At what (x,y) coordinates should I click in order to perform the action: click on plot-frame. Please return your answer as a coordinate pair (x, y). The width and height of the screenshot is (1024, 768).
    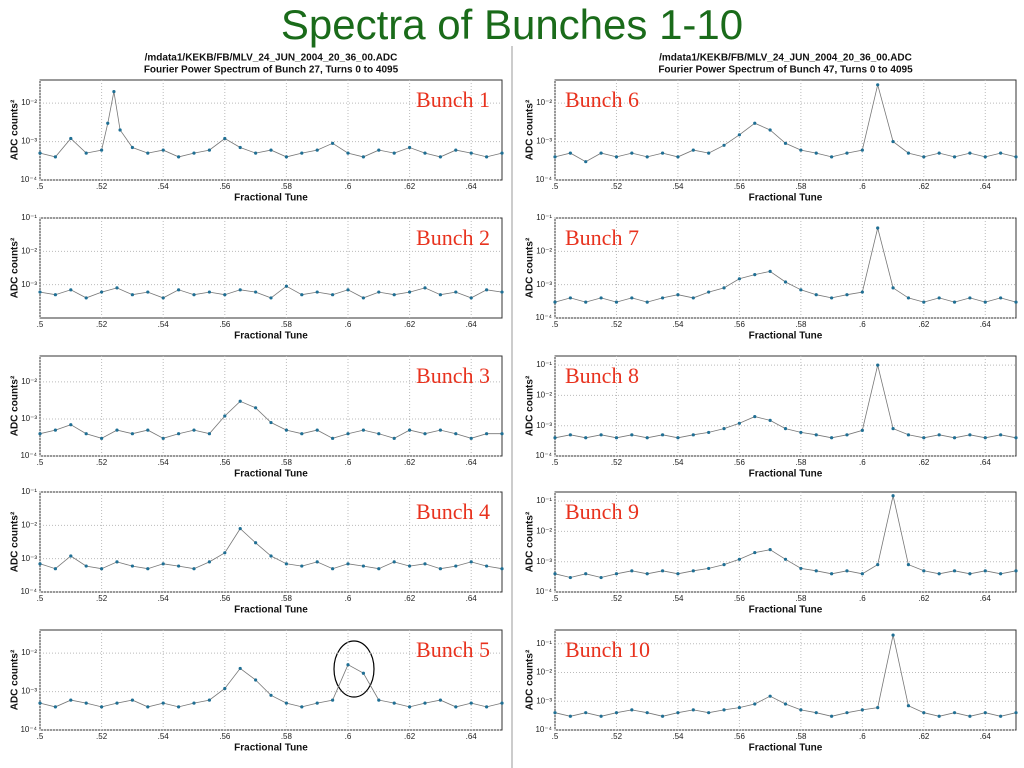
    Looking at the image, I should click on (785, 406).